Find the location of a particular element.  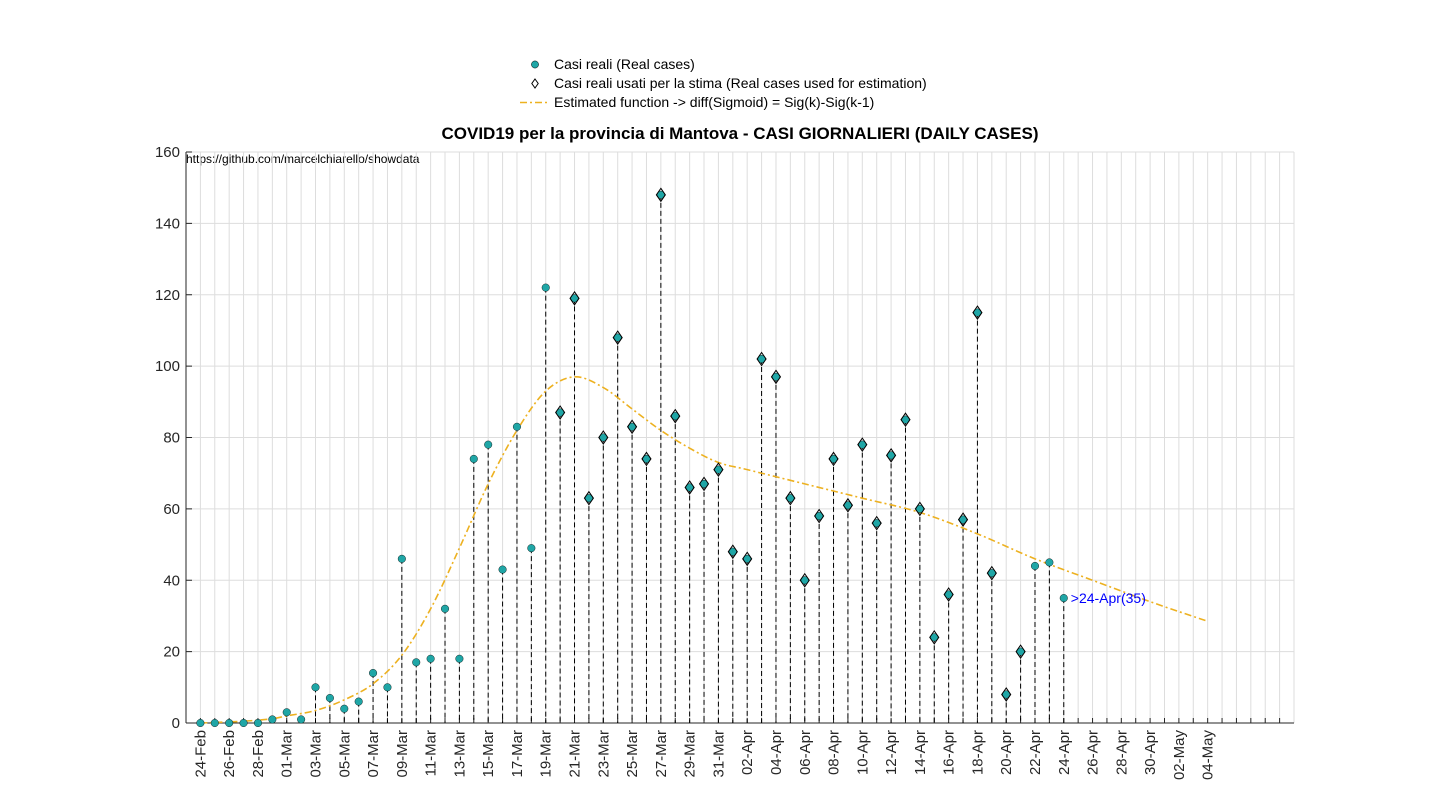

dot-marker-icon is located at coordinates (535, 64).